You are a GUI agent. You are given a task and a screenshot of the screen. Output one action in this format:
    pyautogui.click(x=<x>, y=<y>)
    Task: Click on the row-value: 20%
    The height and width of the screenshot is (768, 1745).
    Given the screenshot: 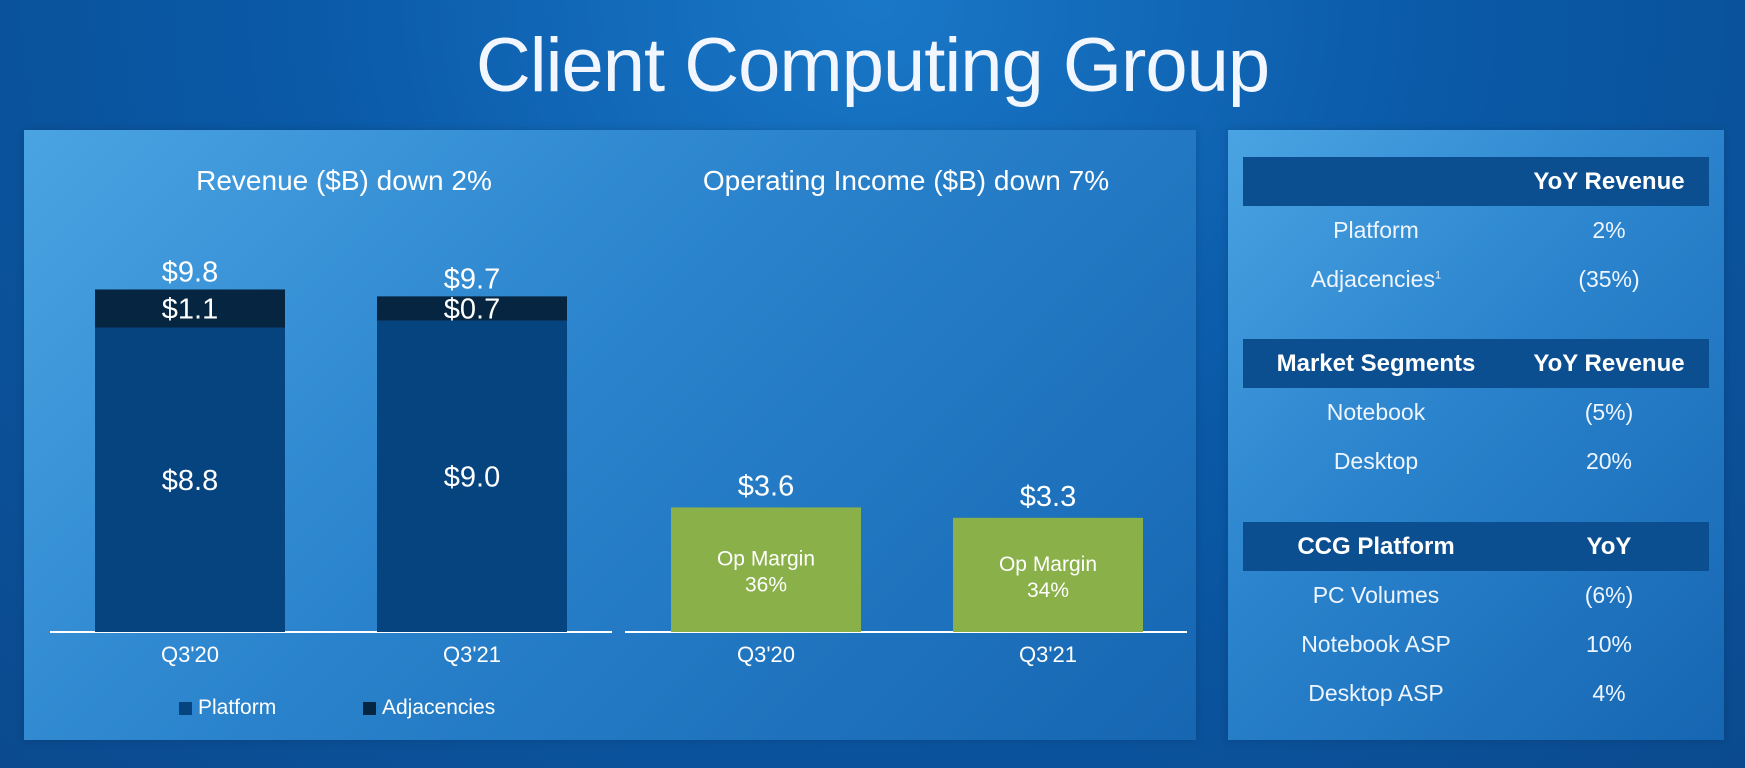 What is the action you would take?
    pyautogui.click(x=1609, y=461)
    